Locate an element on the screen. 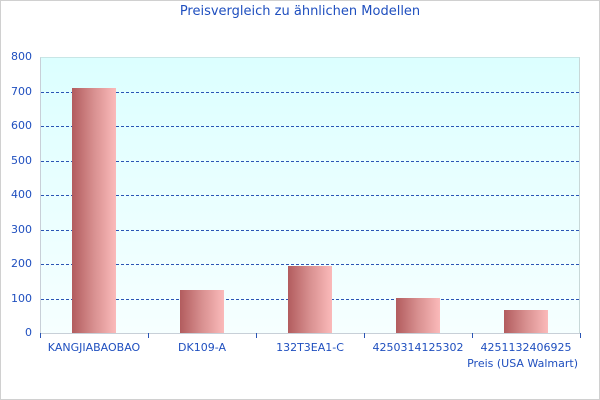 Image resolution: width=600 pixels, height=400 pixels. y-tick-label: 300 is located at coordinates (21, 229).